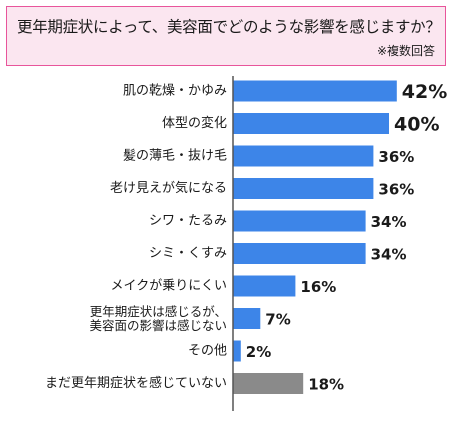 The height and width of the screenshot is (431, 452). What do you see at coordinates (168, 188) in the screenshot?
I see `category-label: 老け見えが気になる` at bounding box center [168, 188].